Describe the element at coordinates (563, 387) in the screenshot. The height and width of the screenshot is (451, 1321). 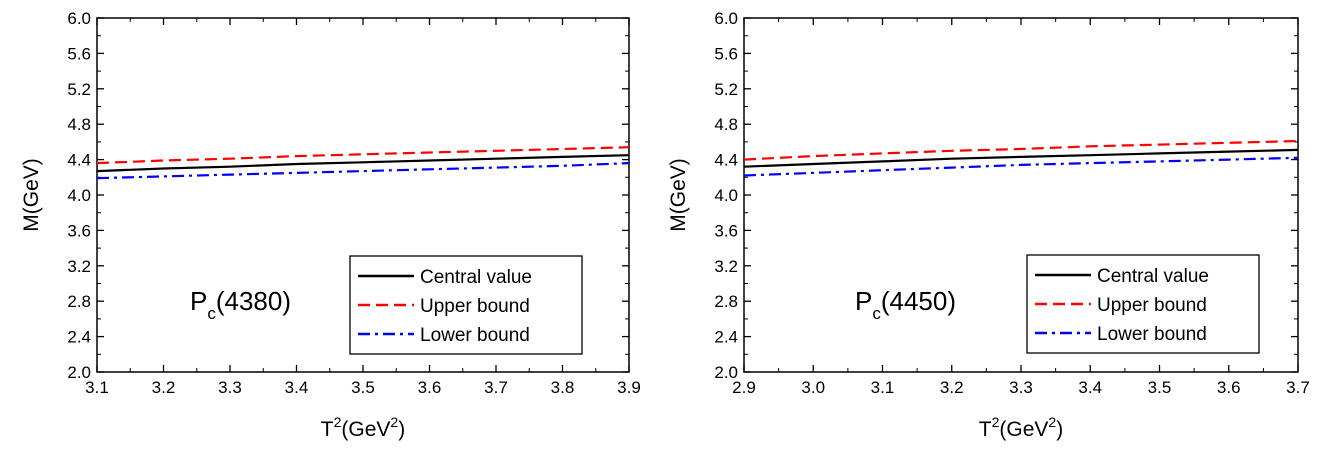
I see `x-tick-label: 3.8` at that location.